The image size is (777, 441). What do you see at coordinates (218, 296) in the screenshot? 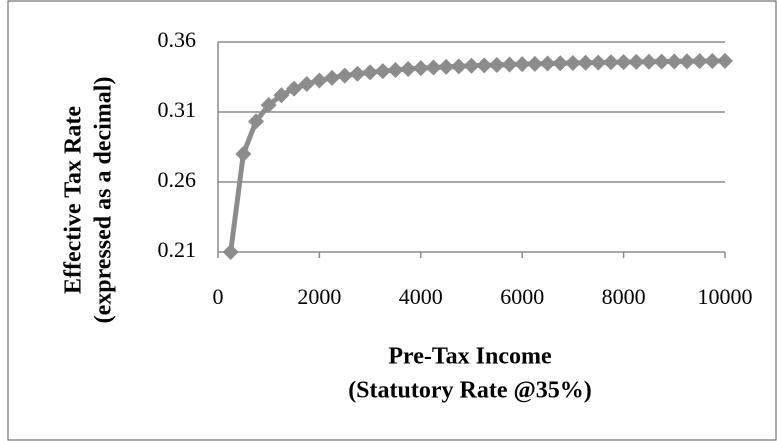
I see `x-tick-label: 0` at bounding box center [218, 296].